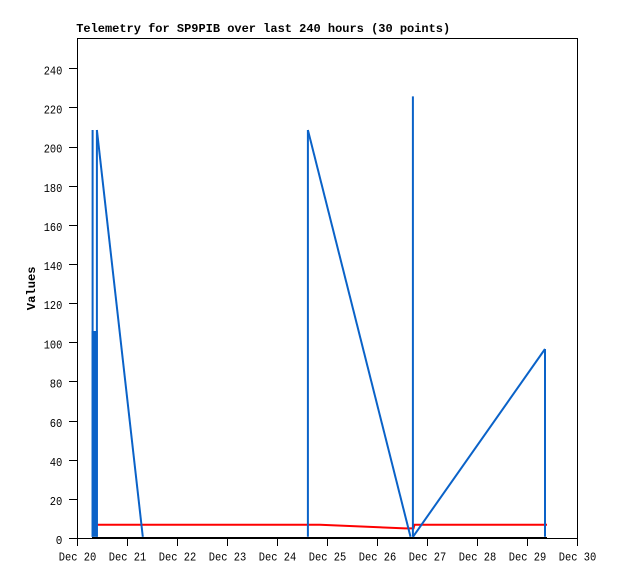 This screenshot has height=579, width=618. Describe the element at coordinates (56, 424) in the screenshot. I see `svg-text: 60` at that location.